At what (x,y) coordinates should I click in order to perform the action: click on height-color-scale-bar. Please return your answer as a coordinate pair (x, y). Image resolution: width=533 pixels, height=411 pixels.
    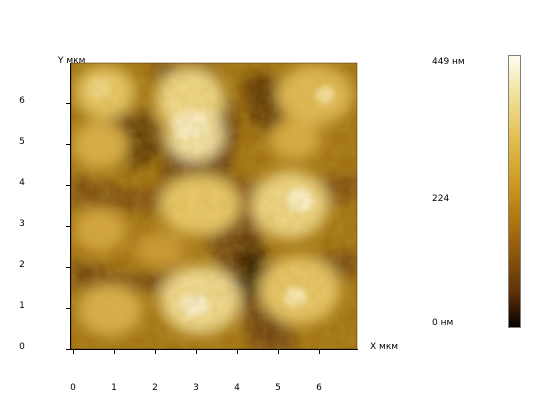
    Looking at the image, I should click on (514, 191).